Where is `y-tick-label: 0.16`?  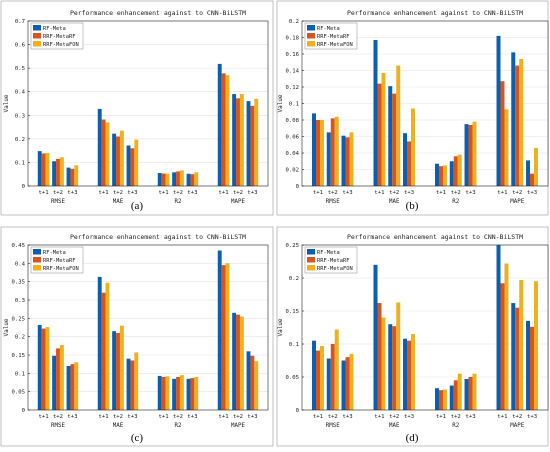 y-tick-label: 0.16 is located at coordinates (292, 55).